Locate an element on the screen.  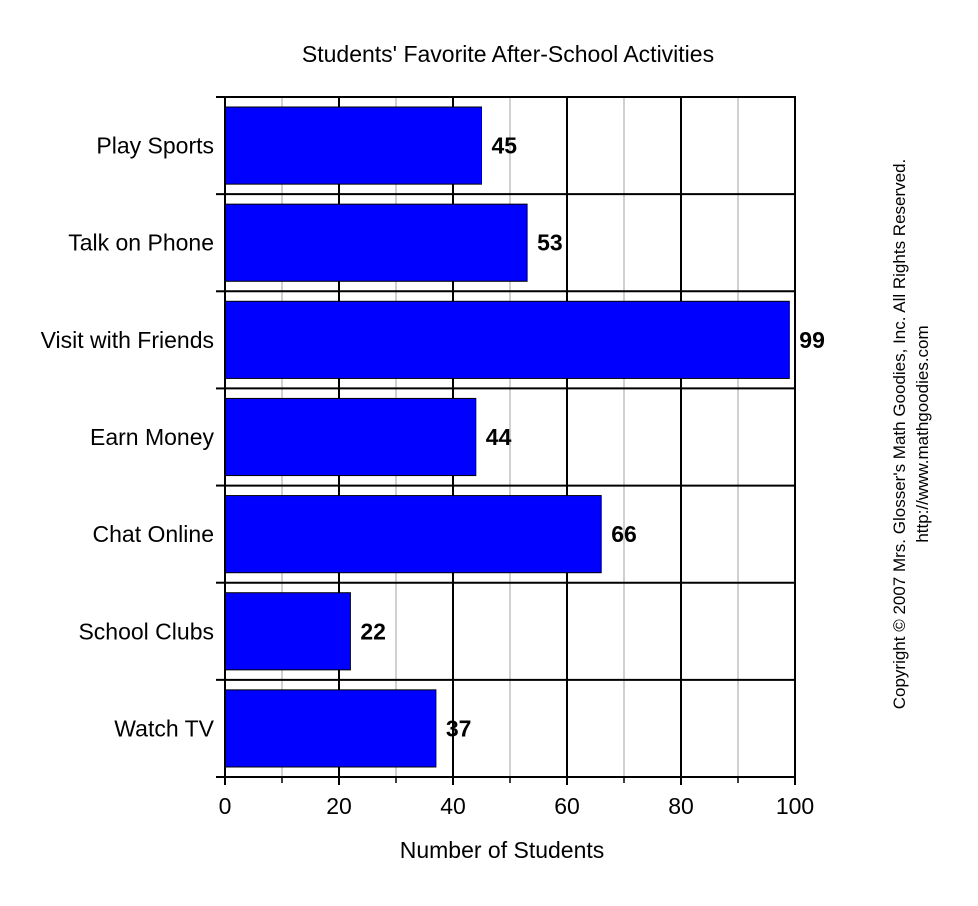
x-tick-label: 20 is located at coordinates (339, 806).